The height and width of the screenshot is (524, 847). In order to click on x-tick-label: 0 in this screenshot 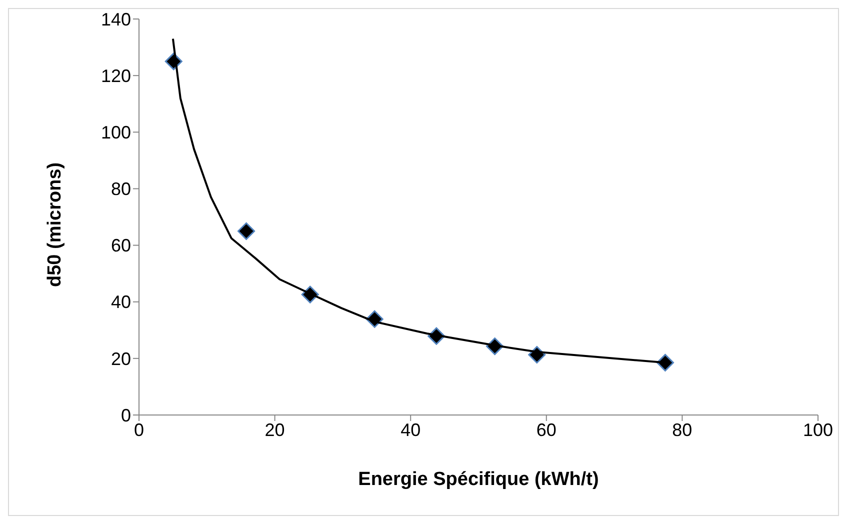, I will do `click(139, 430)`.